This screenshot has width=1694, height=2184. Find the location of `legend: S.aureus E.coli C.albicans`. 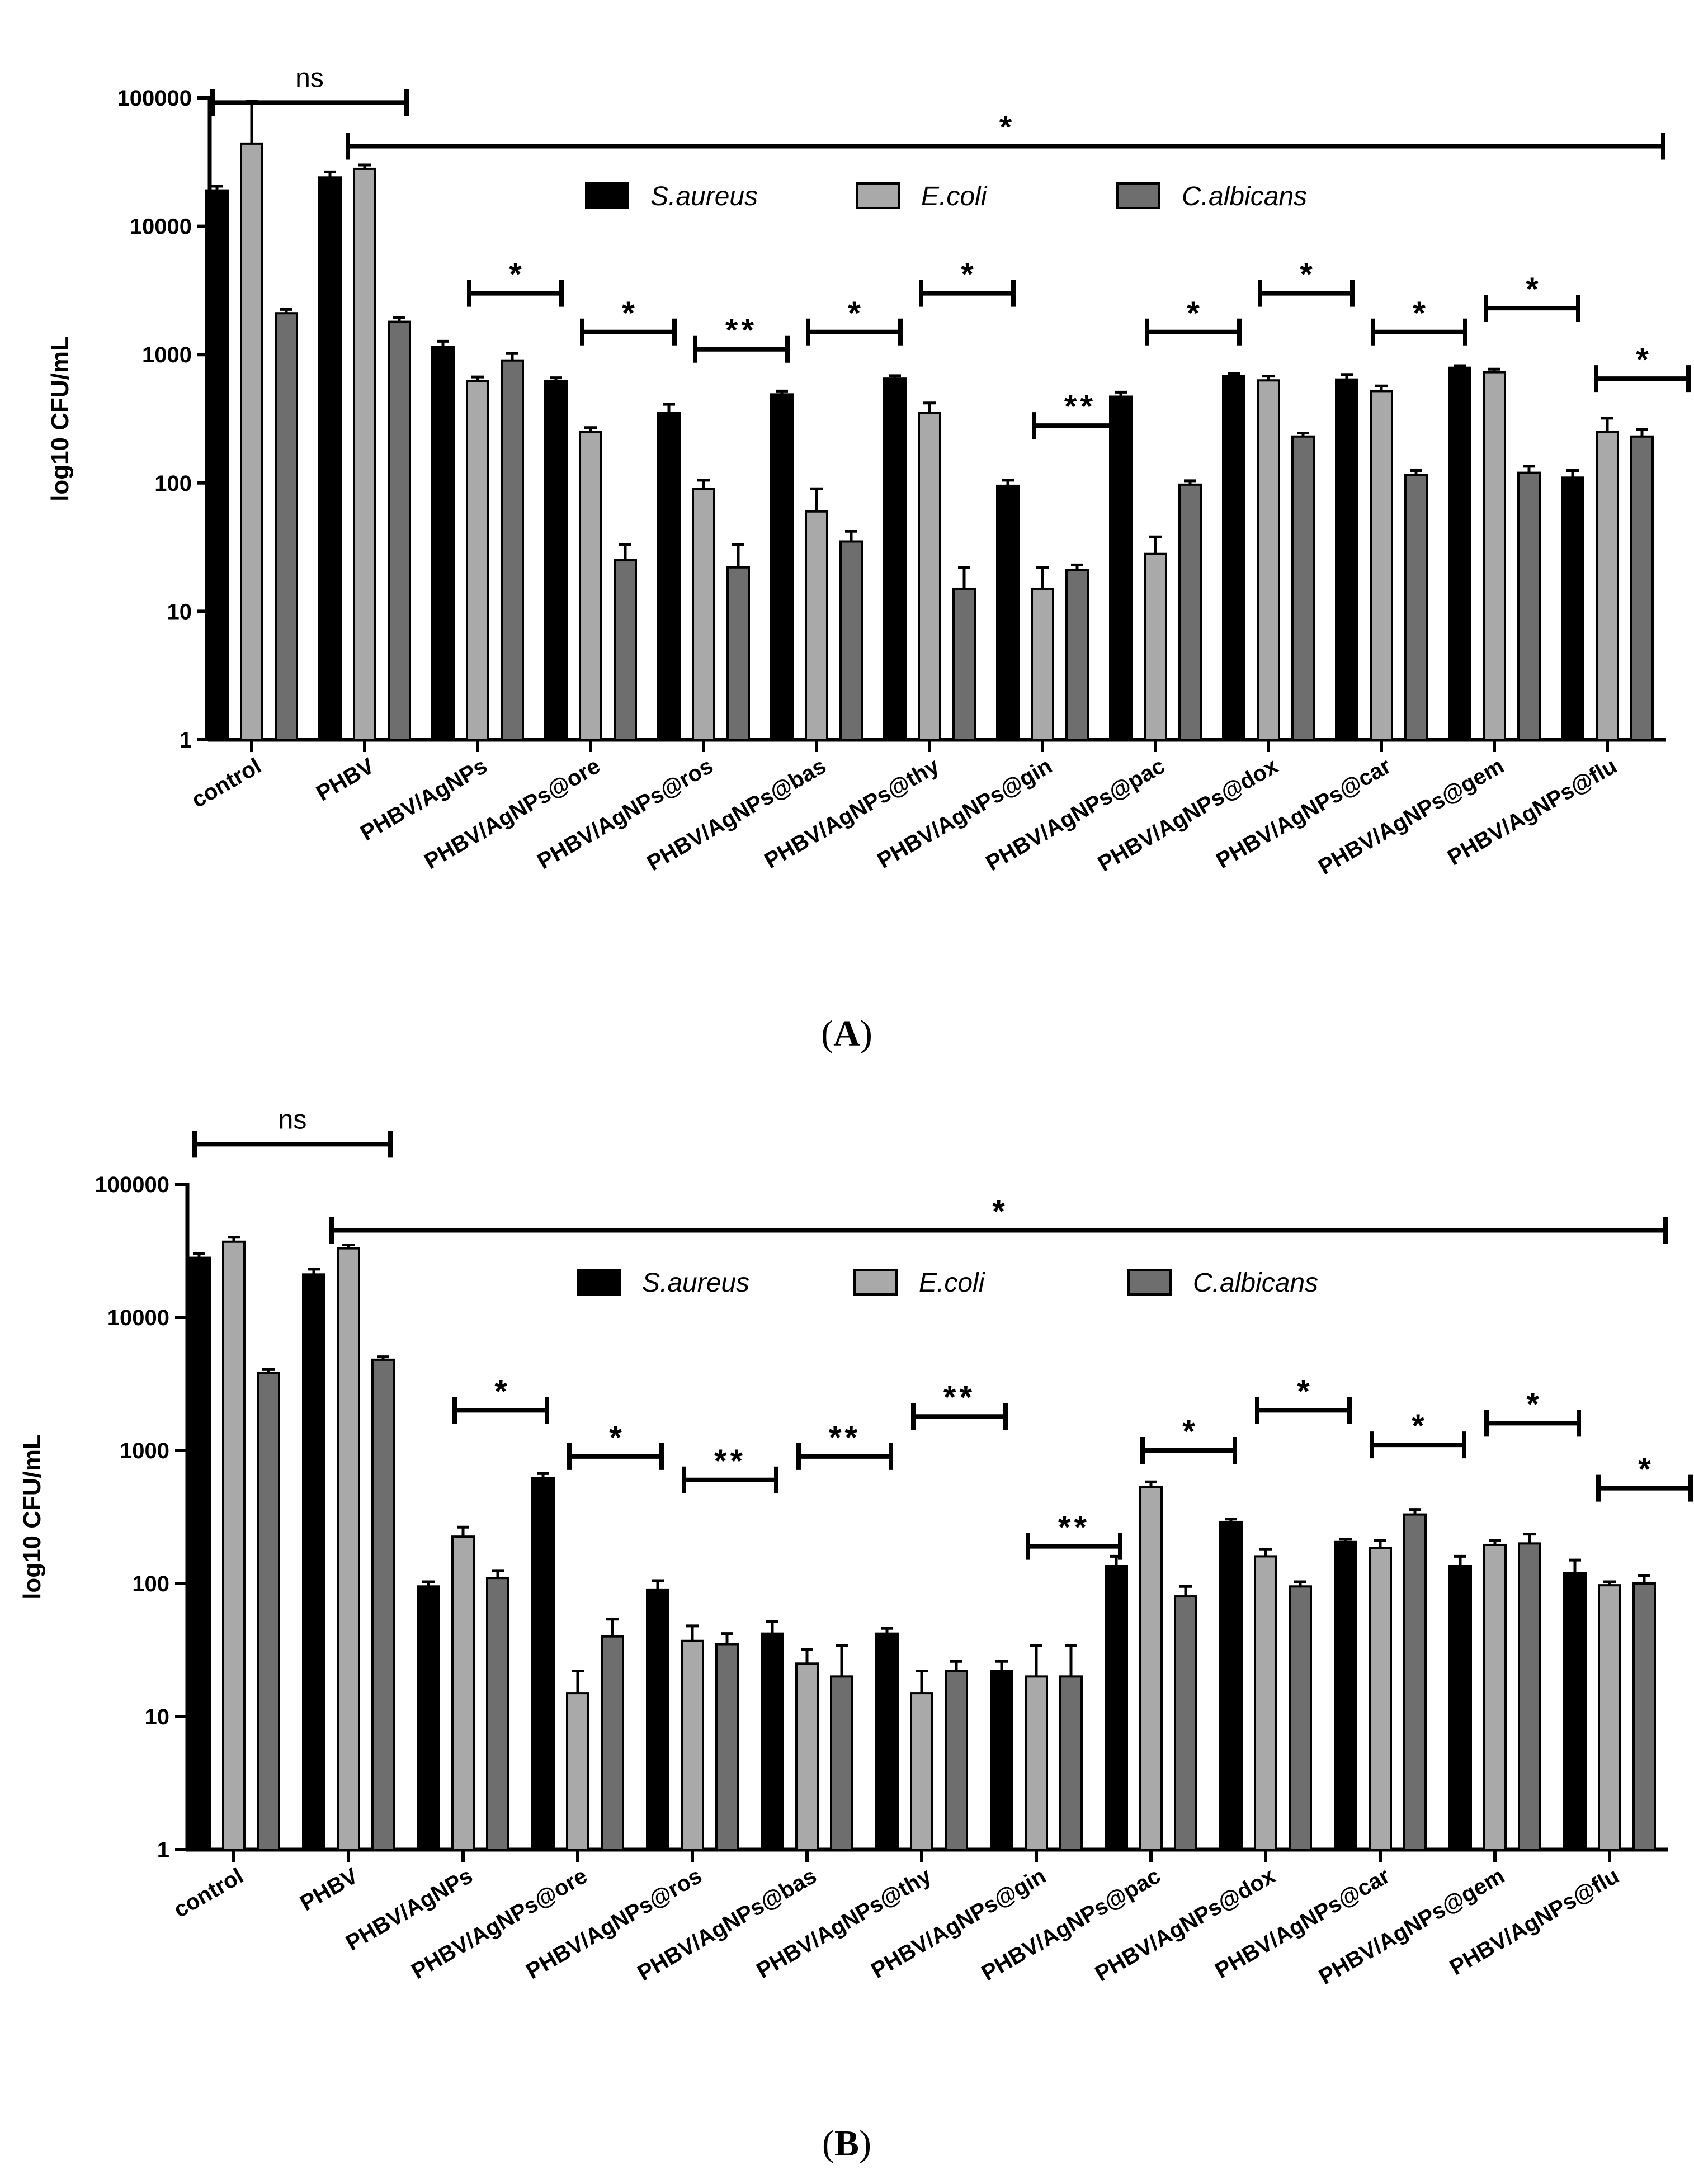

legend: S.aureus E.coli C.albicans is located at coordinates (946, 196).